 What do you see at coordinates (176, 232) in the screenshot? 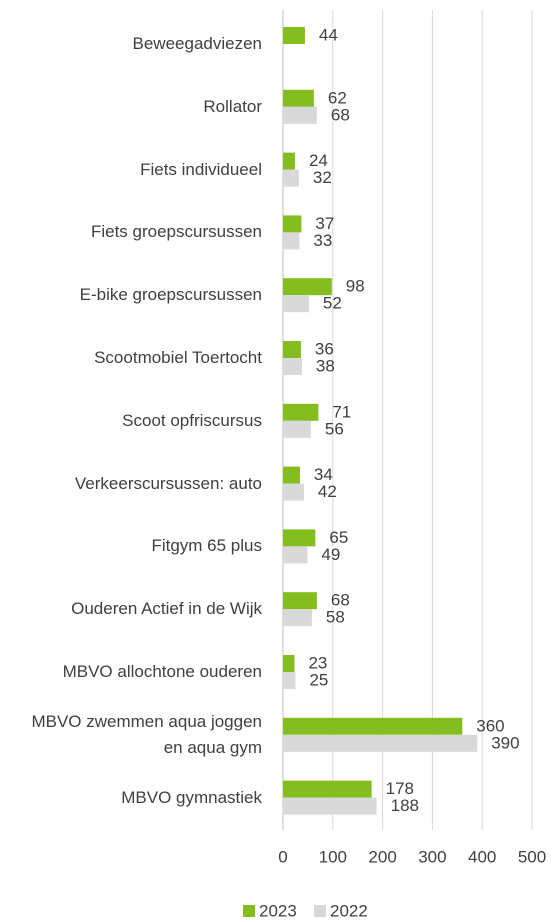
I see `y-tick-label: Fiets groepscursussen` at bounding box center [176, 232].